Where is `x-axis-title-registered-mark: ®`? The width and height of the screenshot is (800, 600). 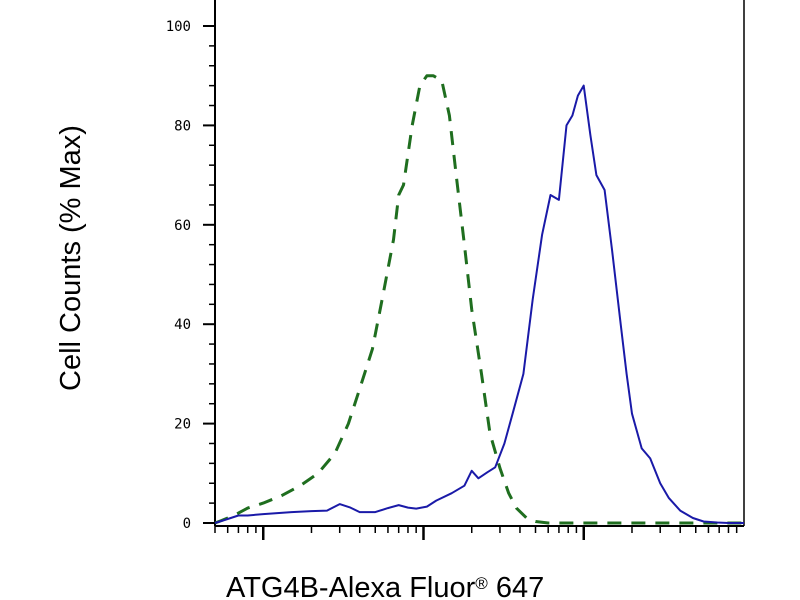 x-axis-title-registered-mark: ® is located at coordinates (481, 583).